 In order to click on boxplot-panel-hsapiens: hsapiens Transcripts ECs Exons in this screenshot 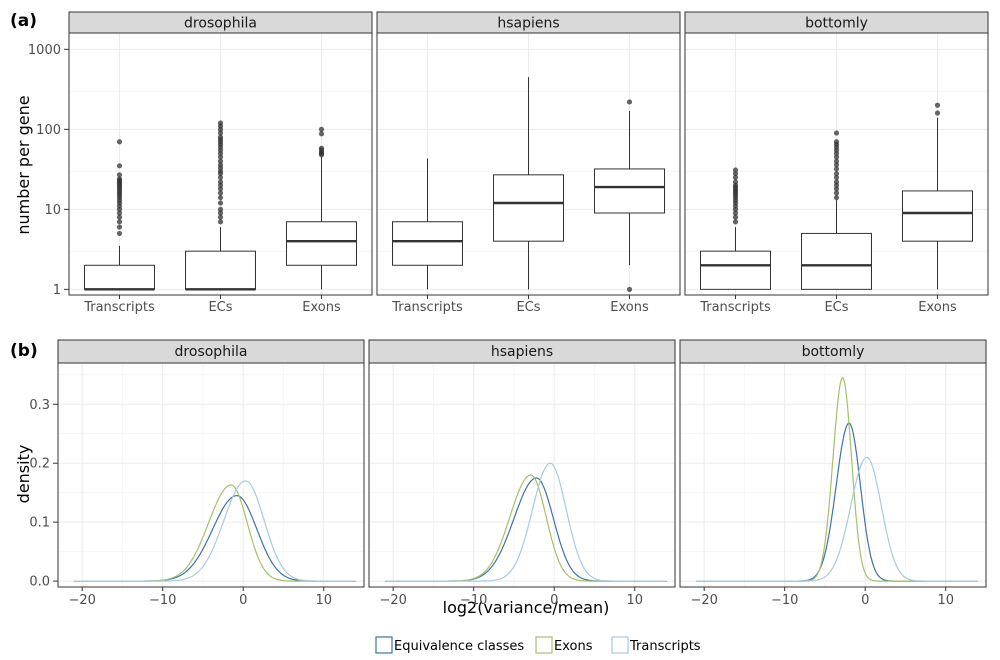, I will do `click(528, 163)`.